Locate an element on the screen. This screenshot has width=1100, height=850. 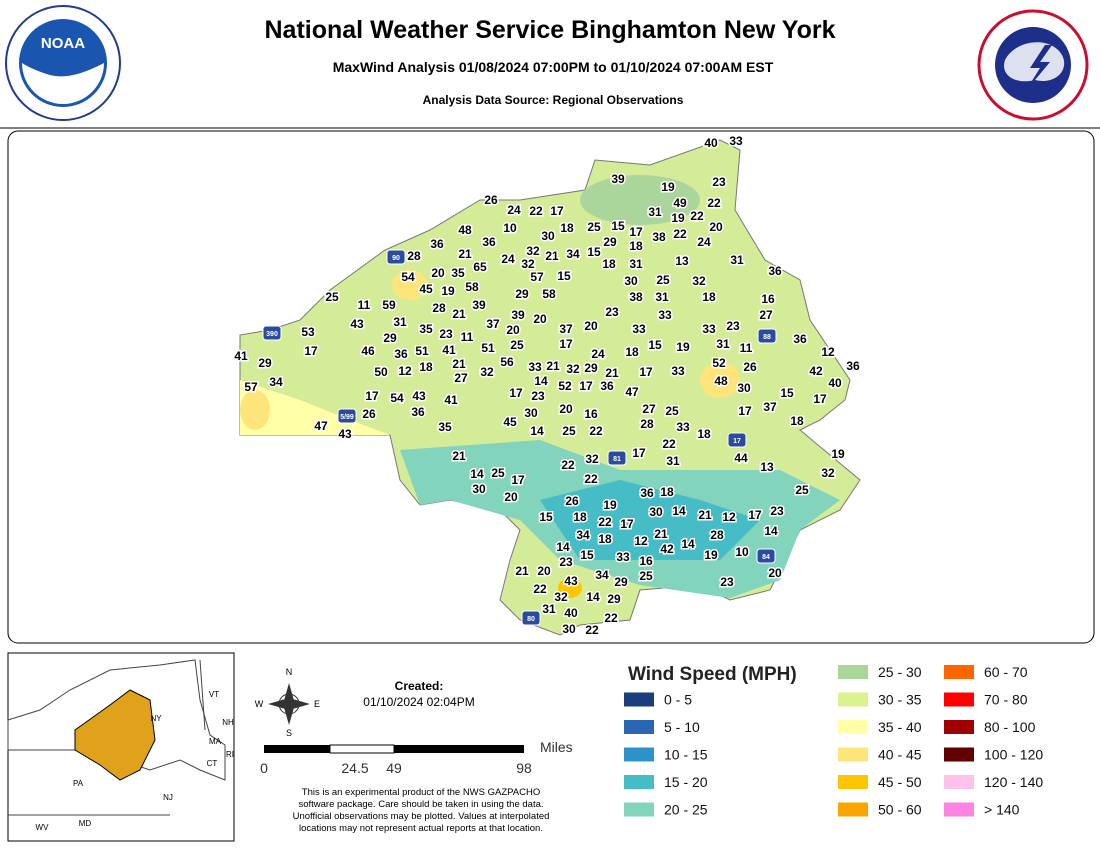
station-value: 34 is located at coordinates (276, 382).